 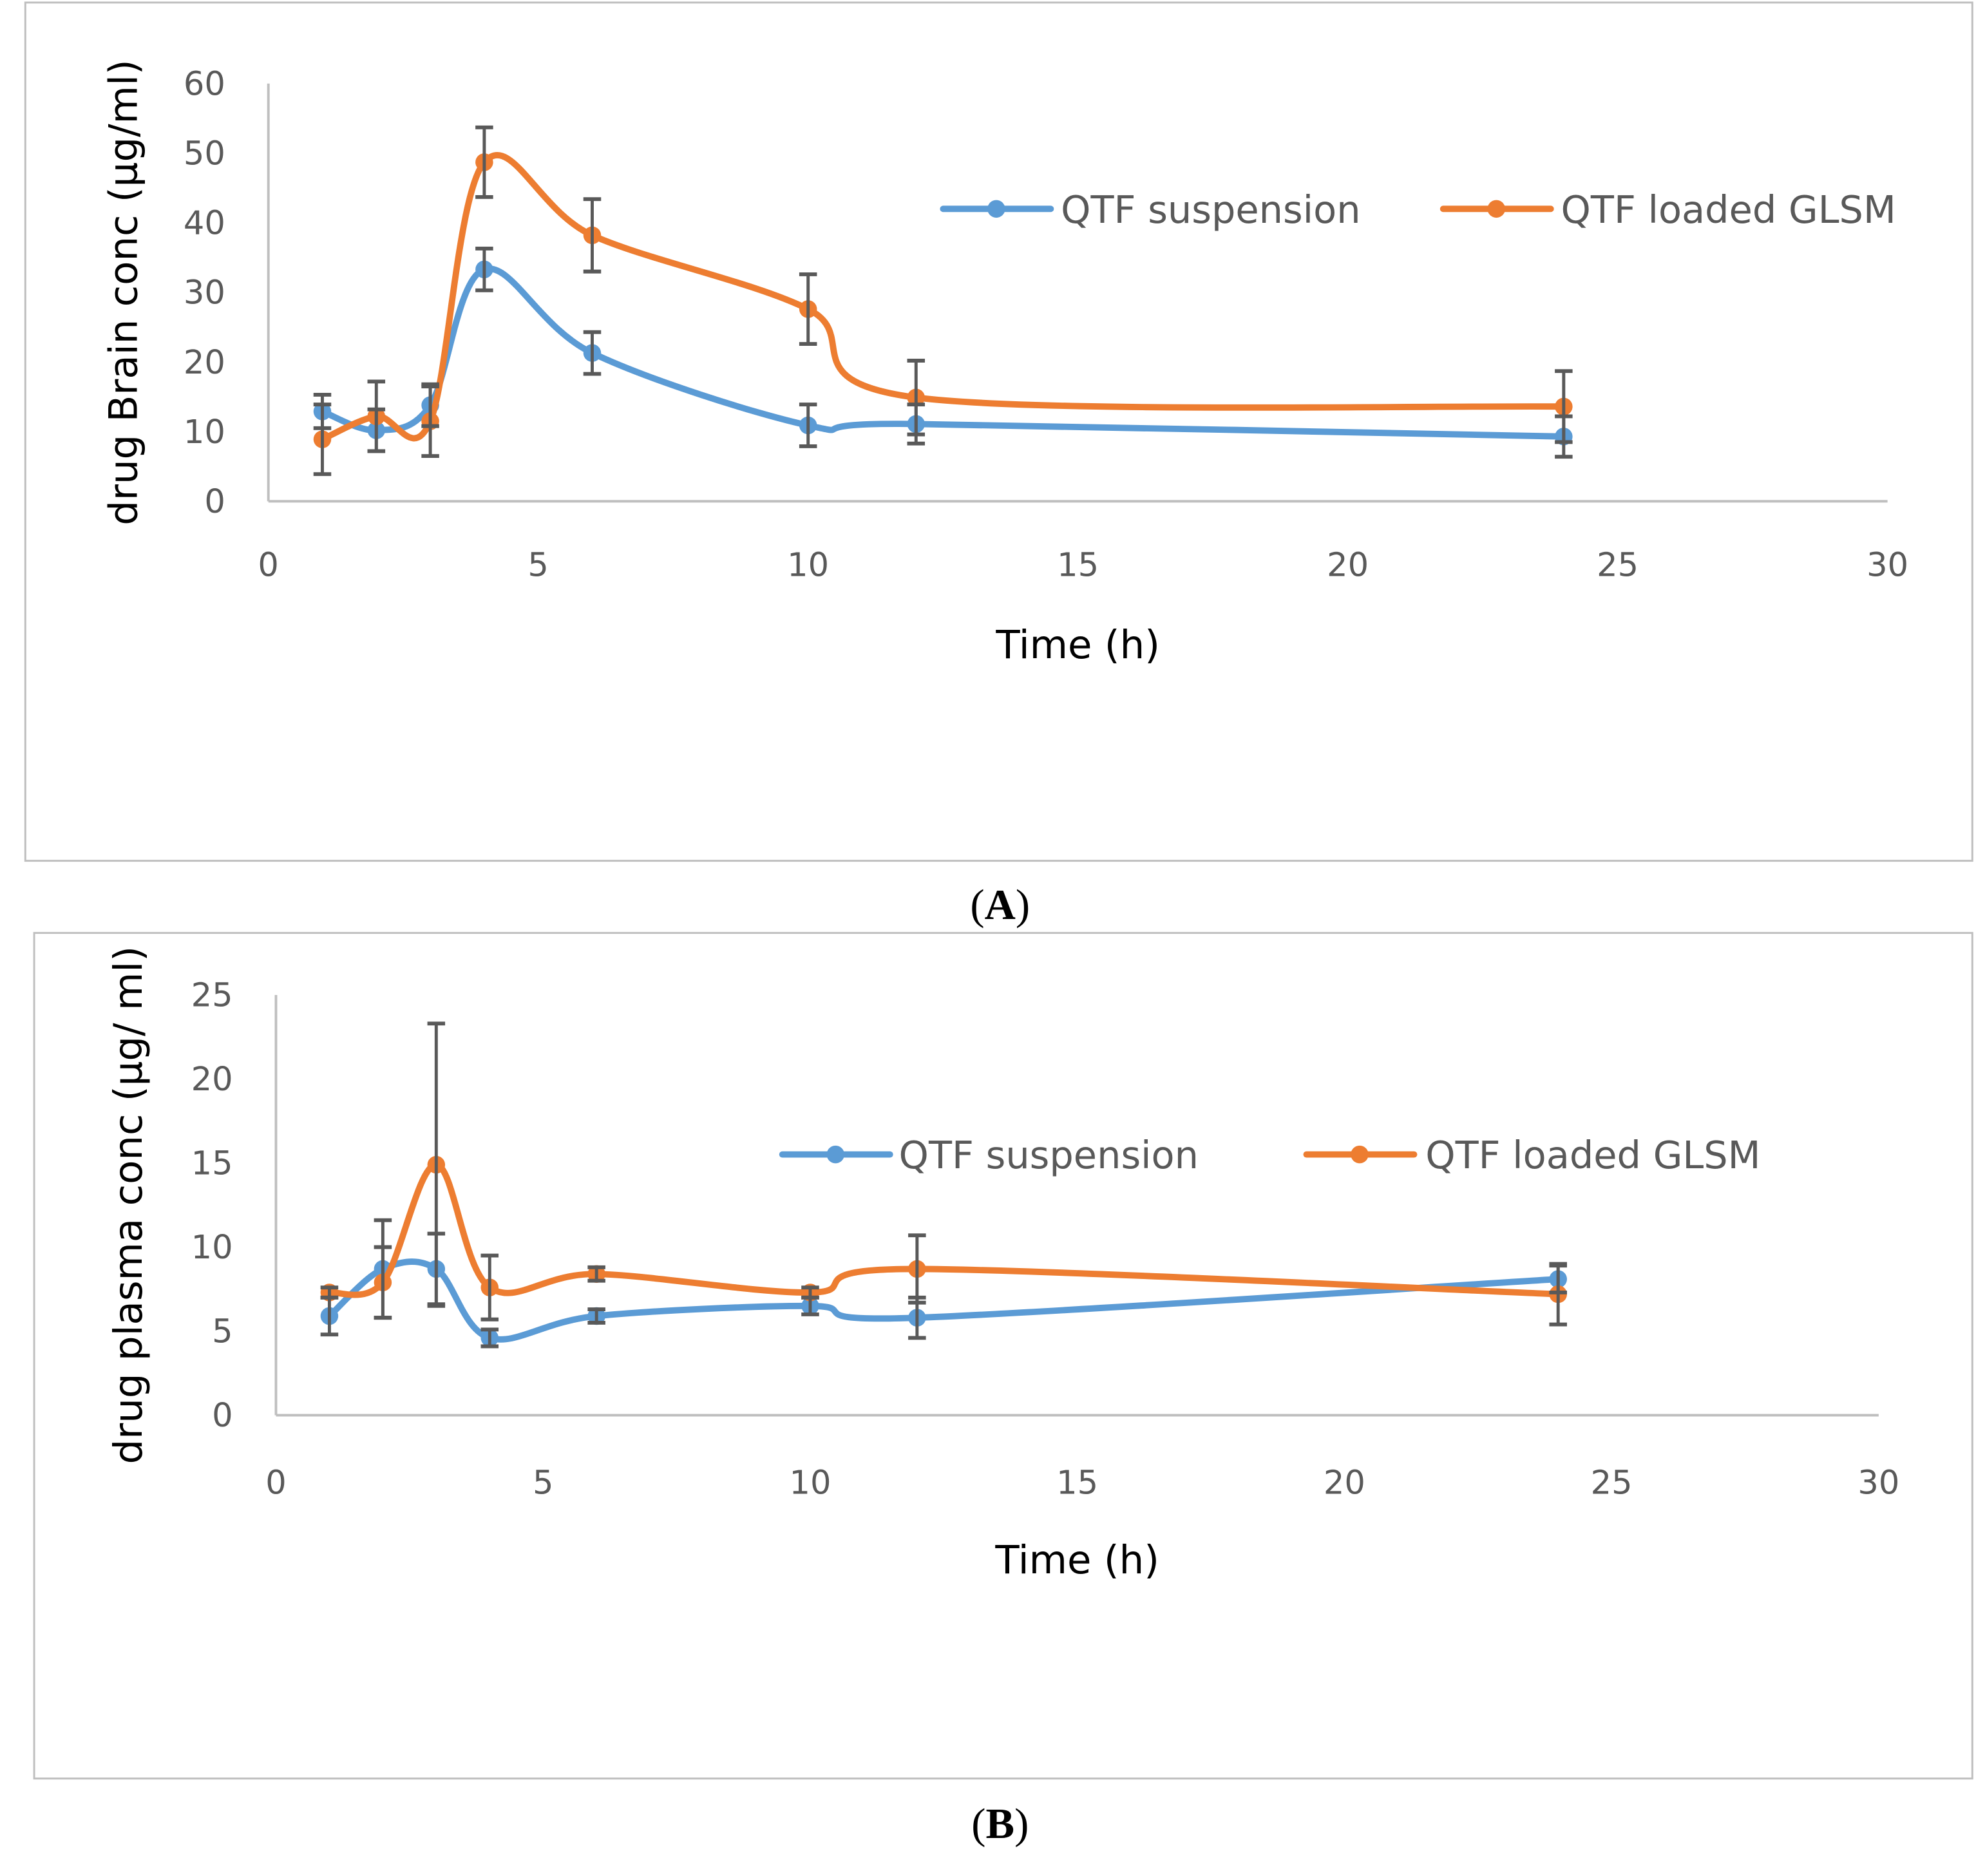 What do you see at coordinates (212, 996) in the screenshot?
I see `y-tick-label: 25` at bounding box center [212, 996].